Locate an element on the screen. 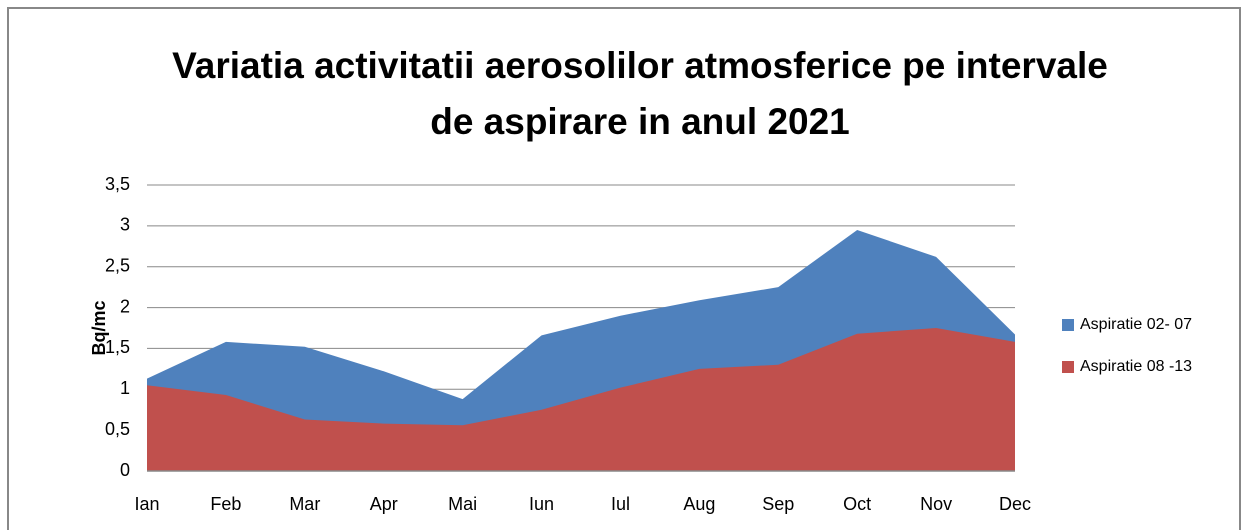 The width and height of the screenshot is (1255, 530). legend-label: Aspiratie 08 -13 is located at coordinates (1136, 366).